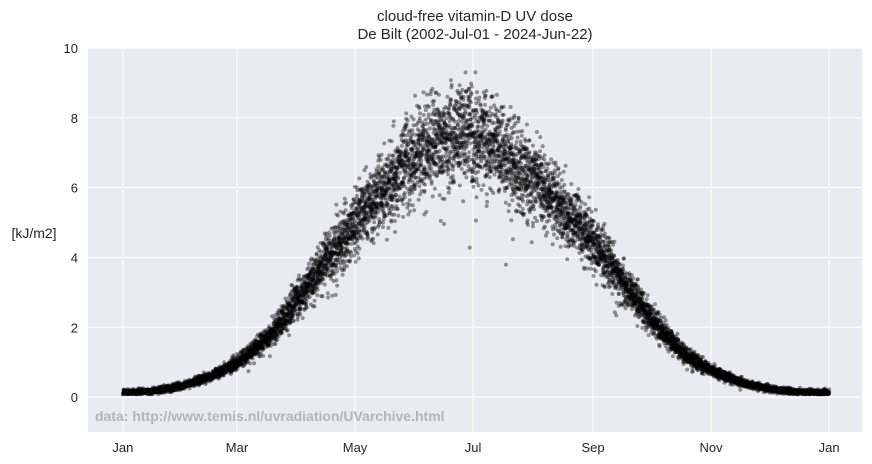 Image resolution: width=872 pixels, height=464 pixels. I want to click on y-axis-label: [kJ/m2], so click(33, 233).